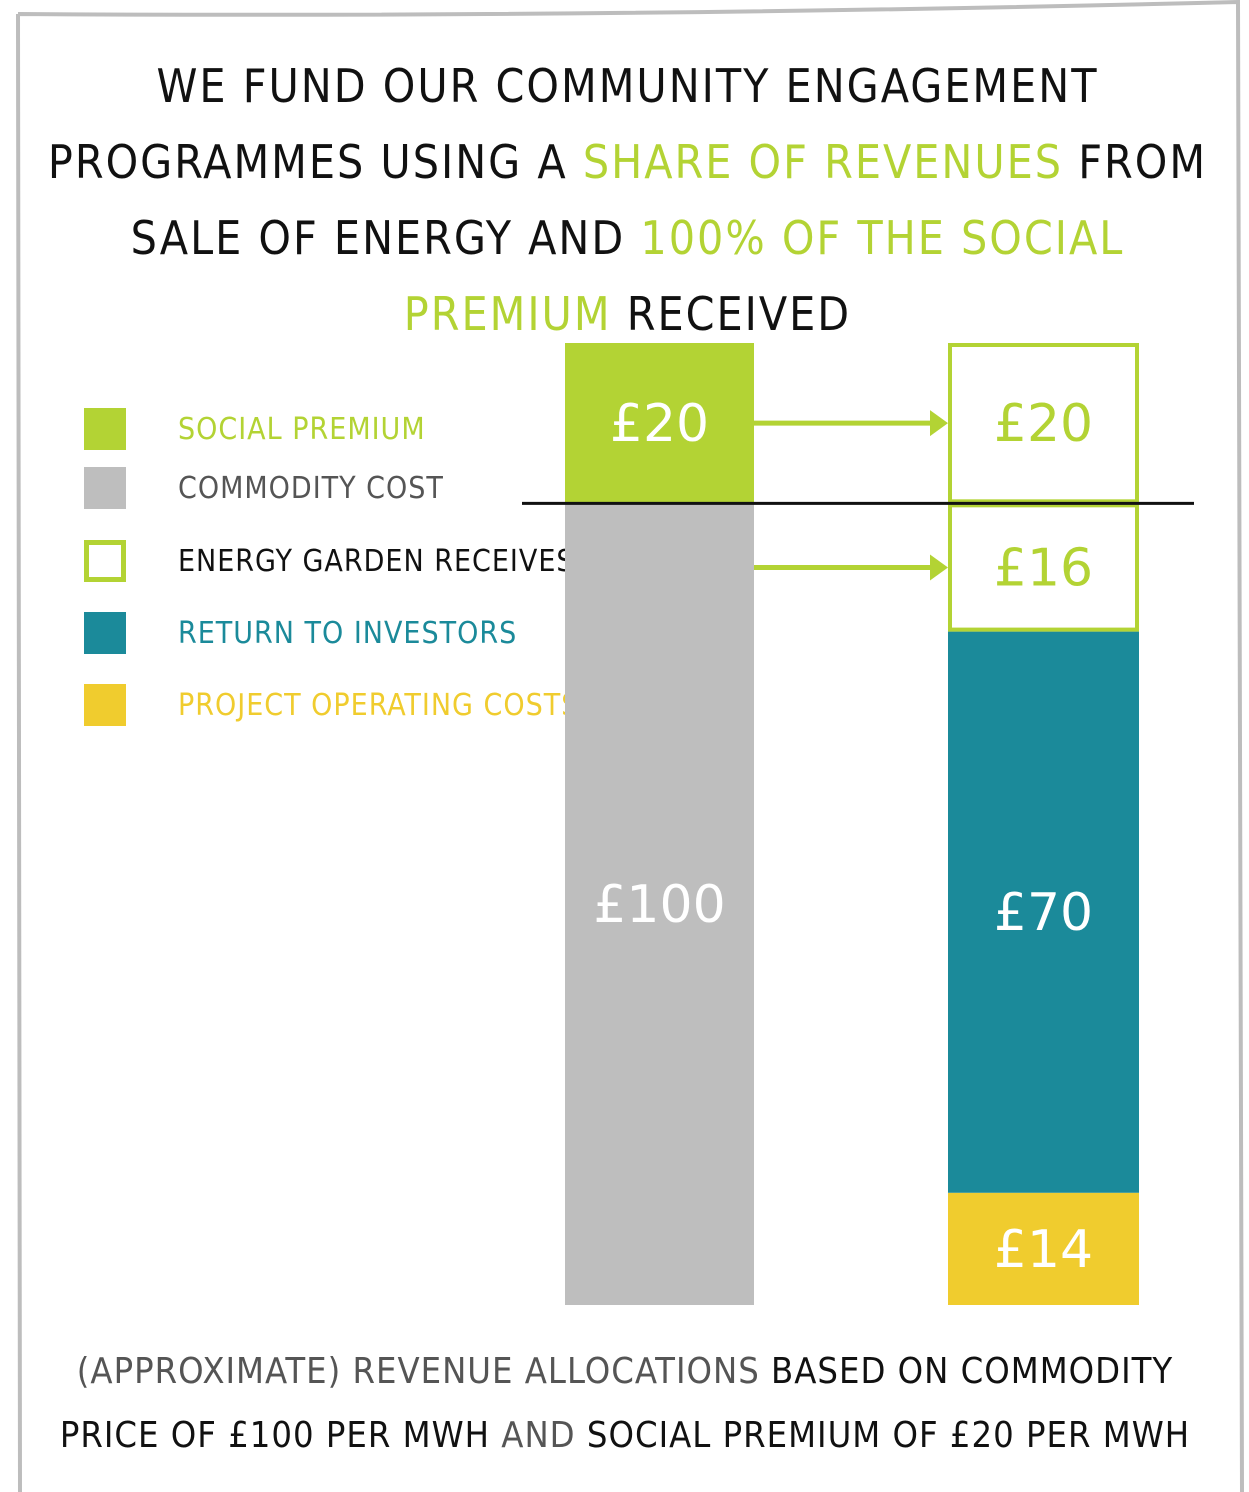 Image resolution: width=1249 pixels, height=1492 pixels. What do you see at coordinates (302, 429) in the screenshot?
I see `legend-label: SOCIAL PREMIUM` at bounding box center [302, 429].